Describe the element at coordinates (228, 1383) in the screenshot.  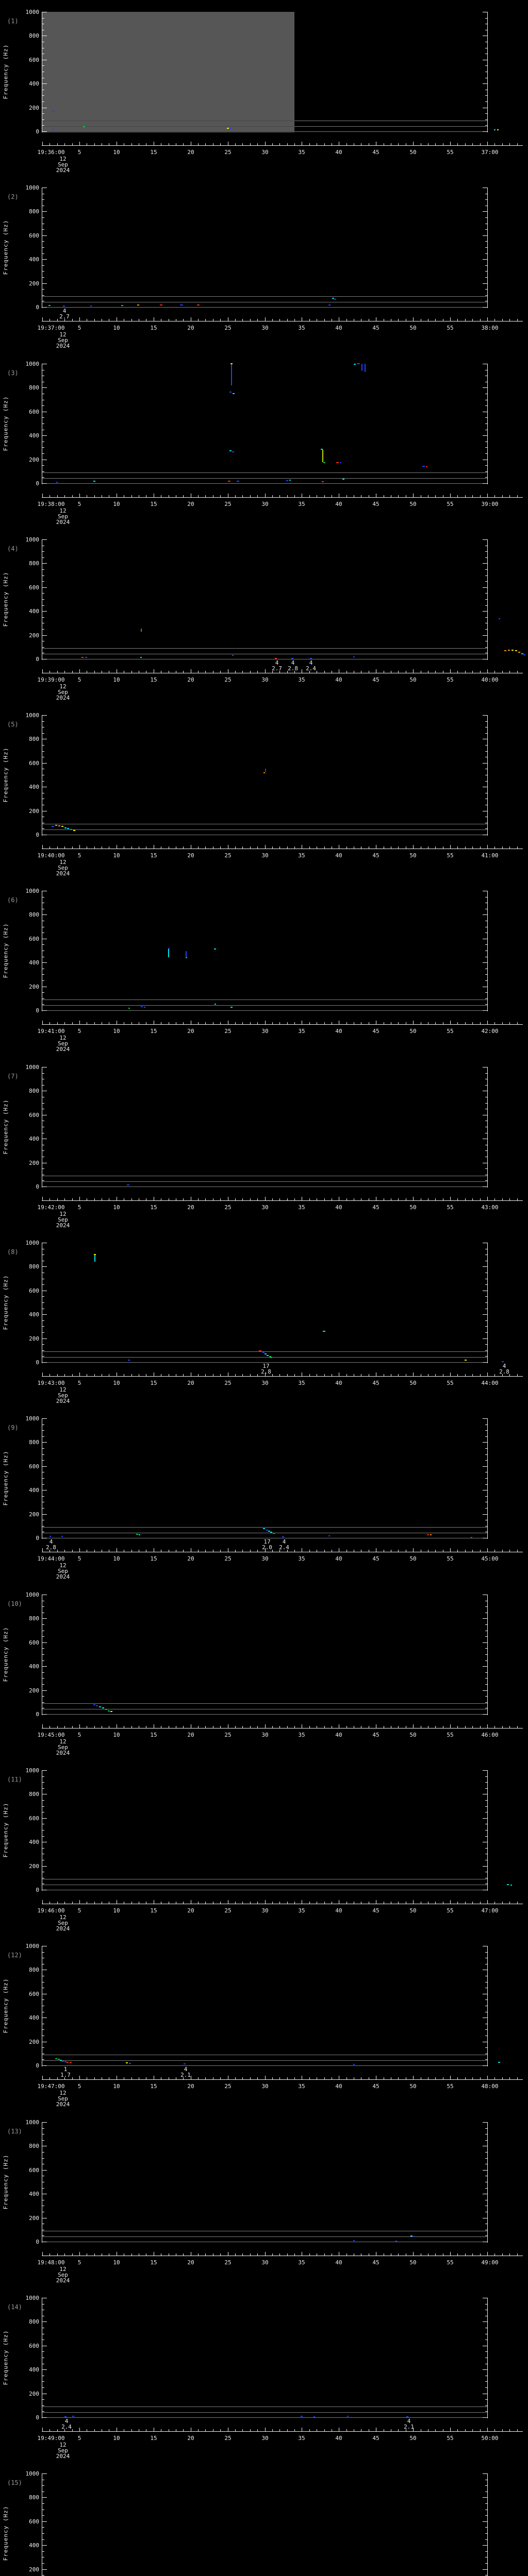
I see `x-tick-label: 25` at that location.